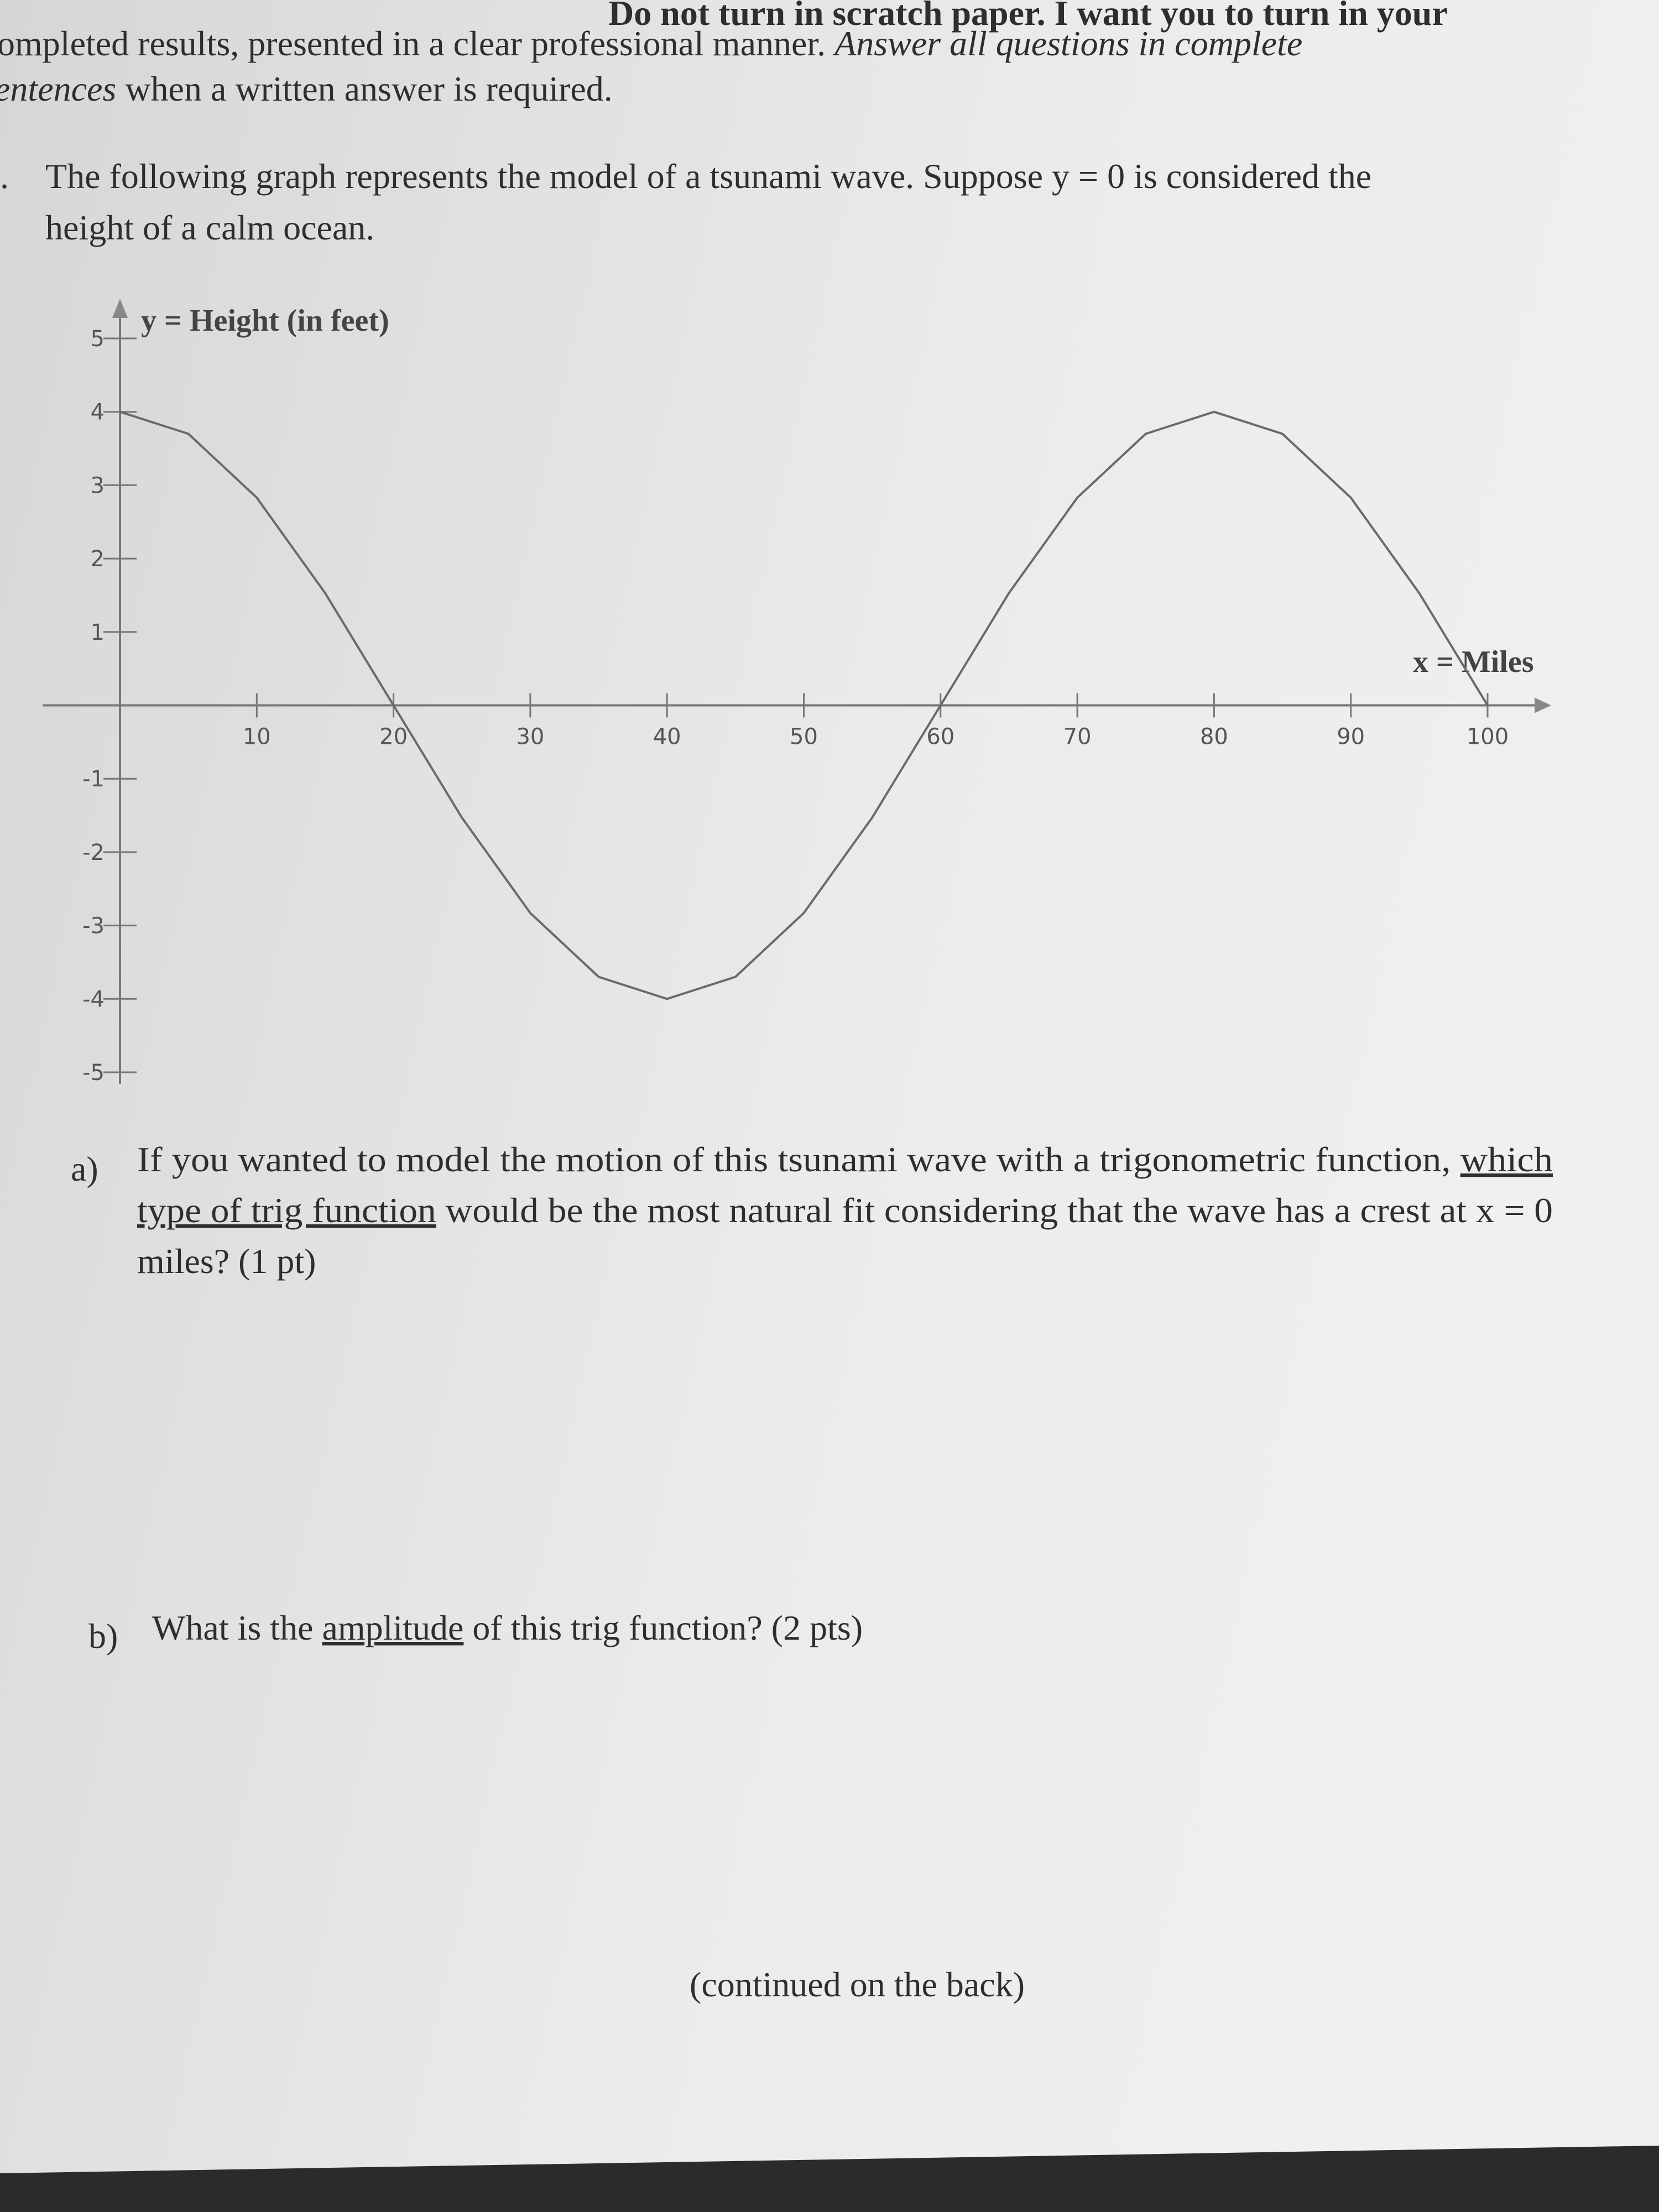 Image resolution: width=1659 pixels, height=2212 pixels. Describe the element at coordinates (1078, 737) in the screenshot. I see `x-tick-label: 70` at that location.